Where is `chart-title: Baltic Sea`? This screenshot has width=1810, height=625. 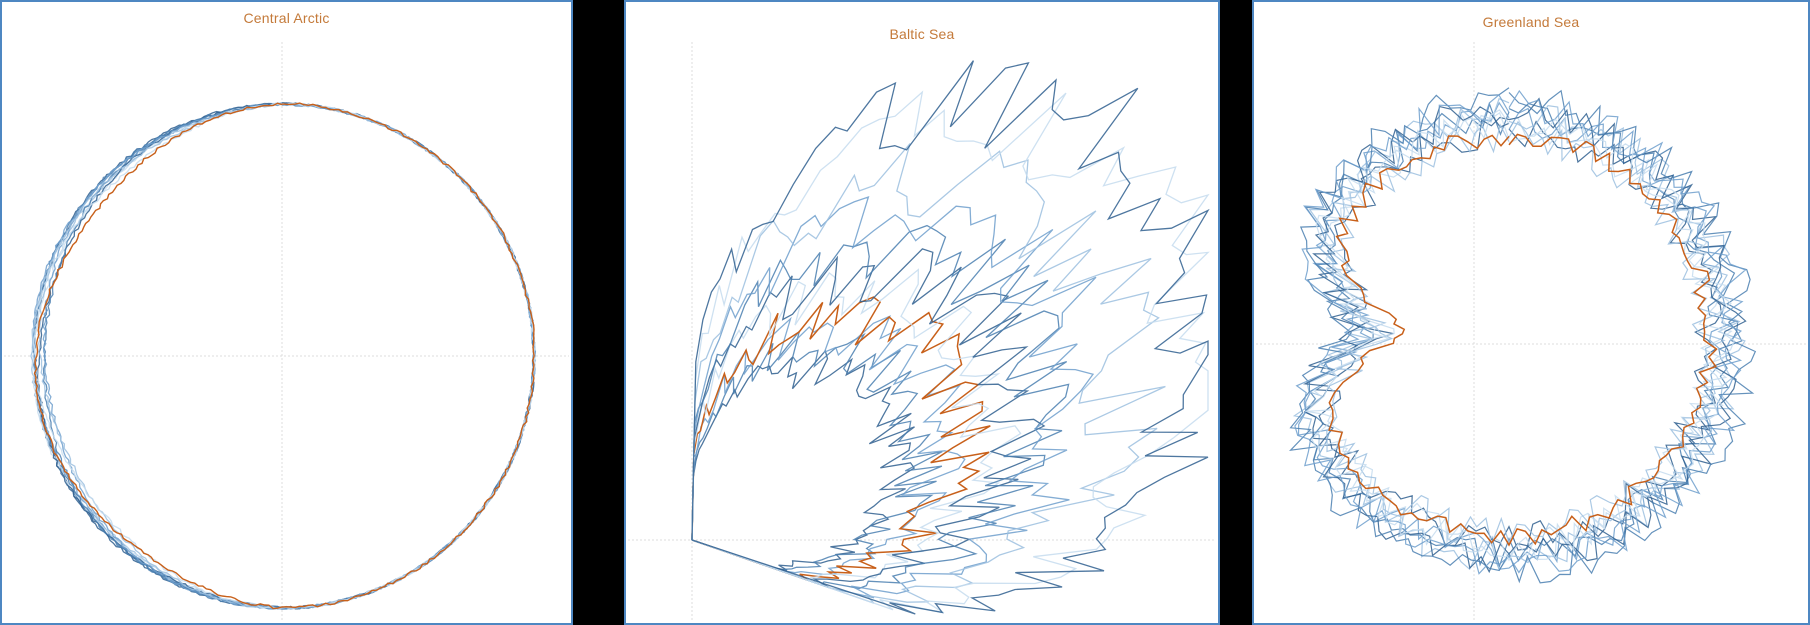
chart-title: Baltic Sea is located at coordinates (922, 34).